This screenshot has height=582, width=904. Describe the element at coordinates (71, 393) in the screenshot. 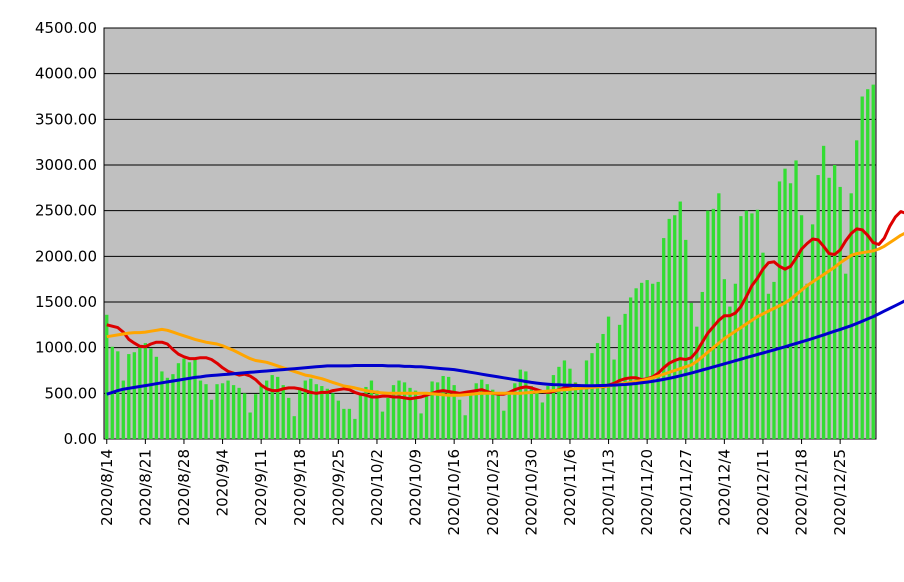

I see `y-tick-label: 500.00` at that location.